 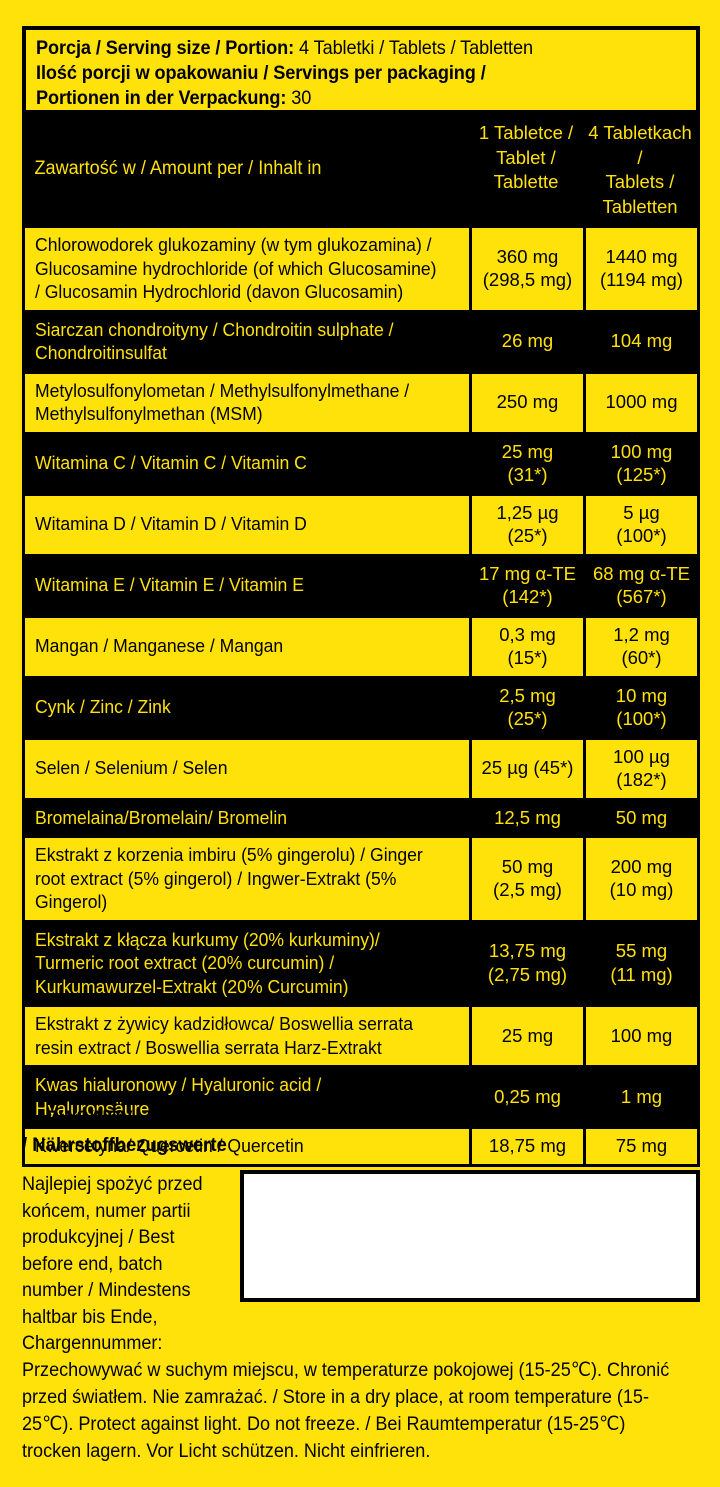 I want to click on column-header-per-4-tablets: 4 Tabletkach / Tablets / Tabletten, so click(x=640, y=169).